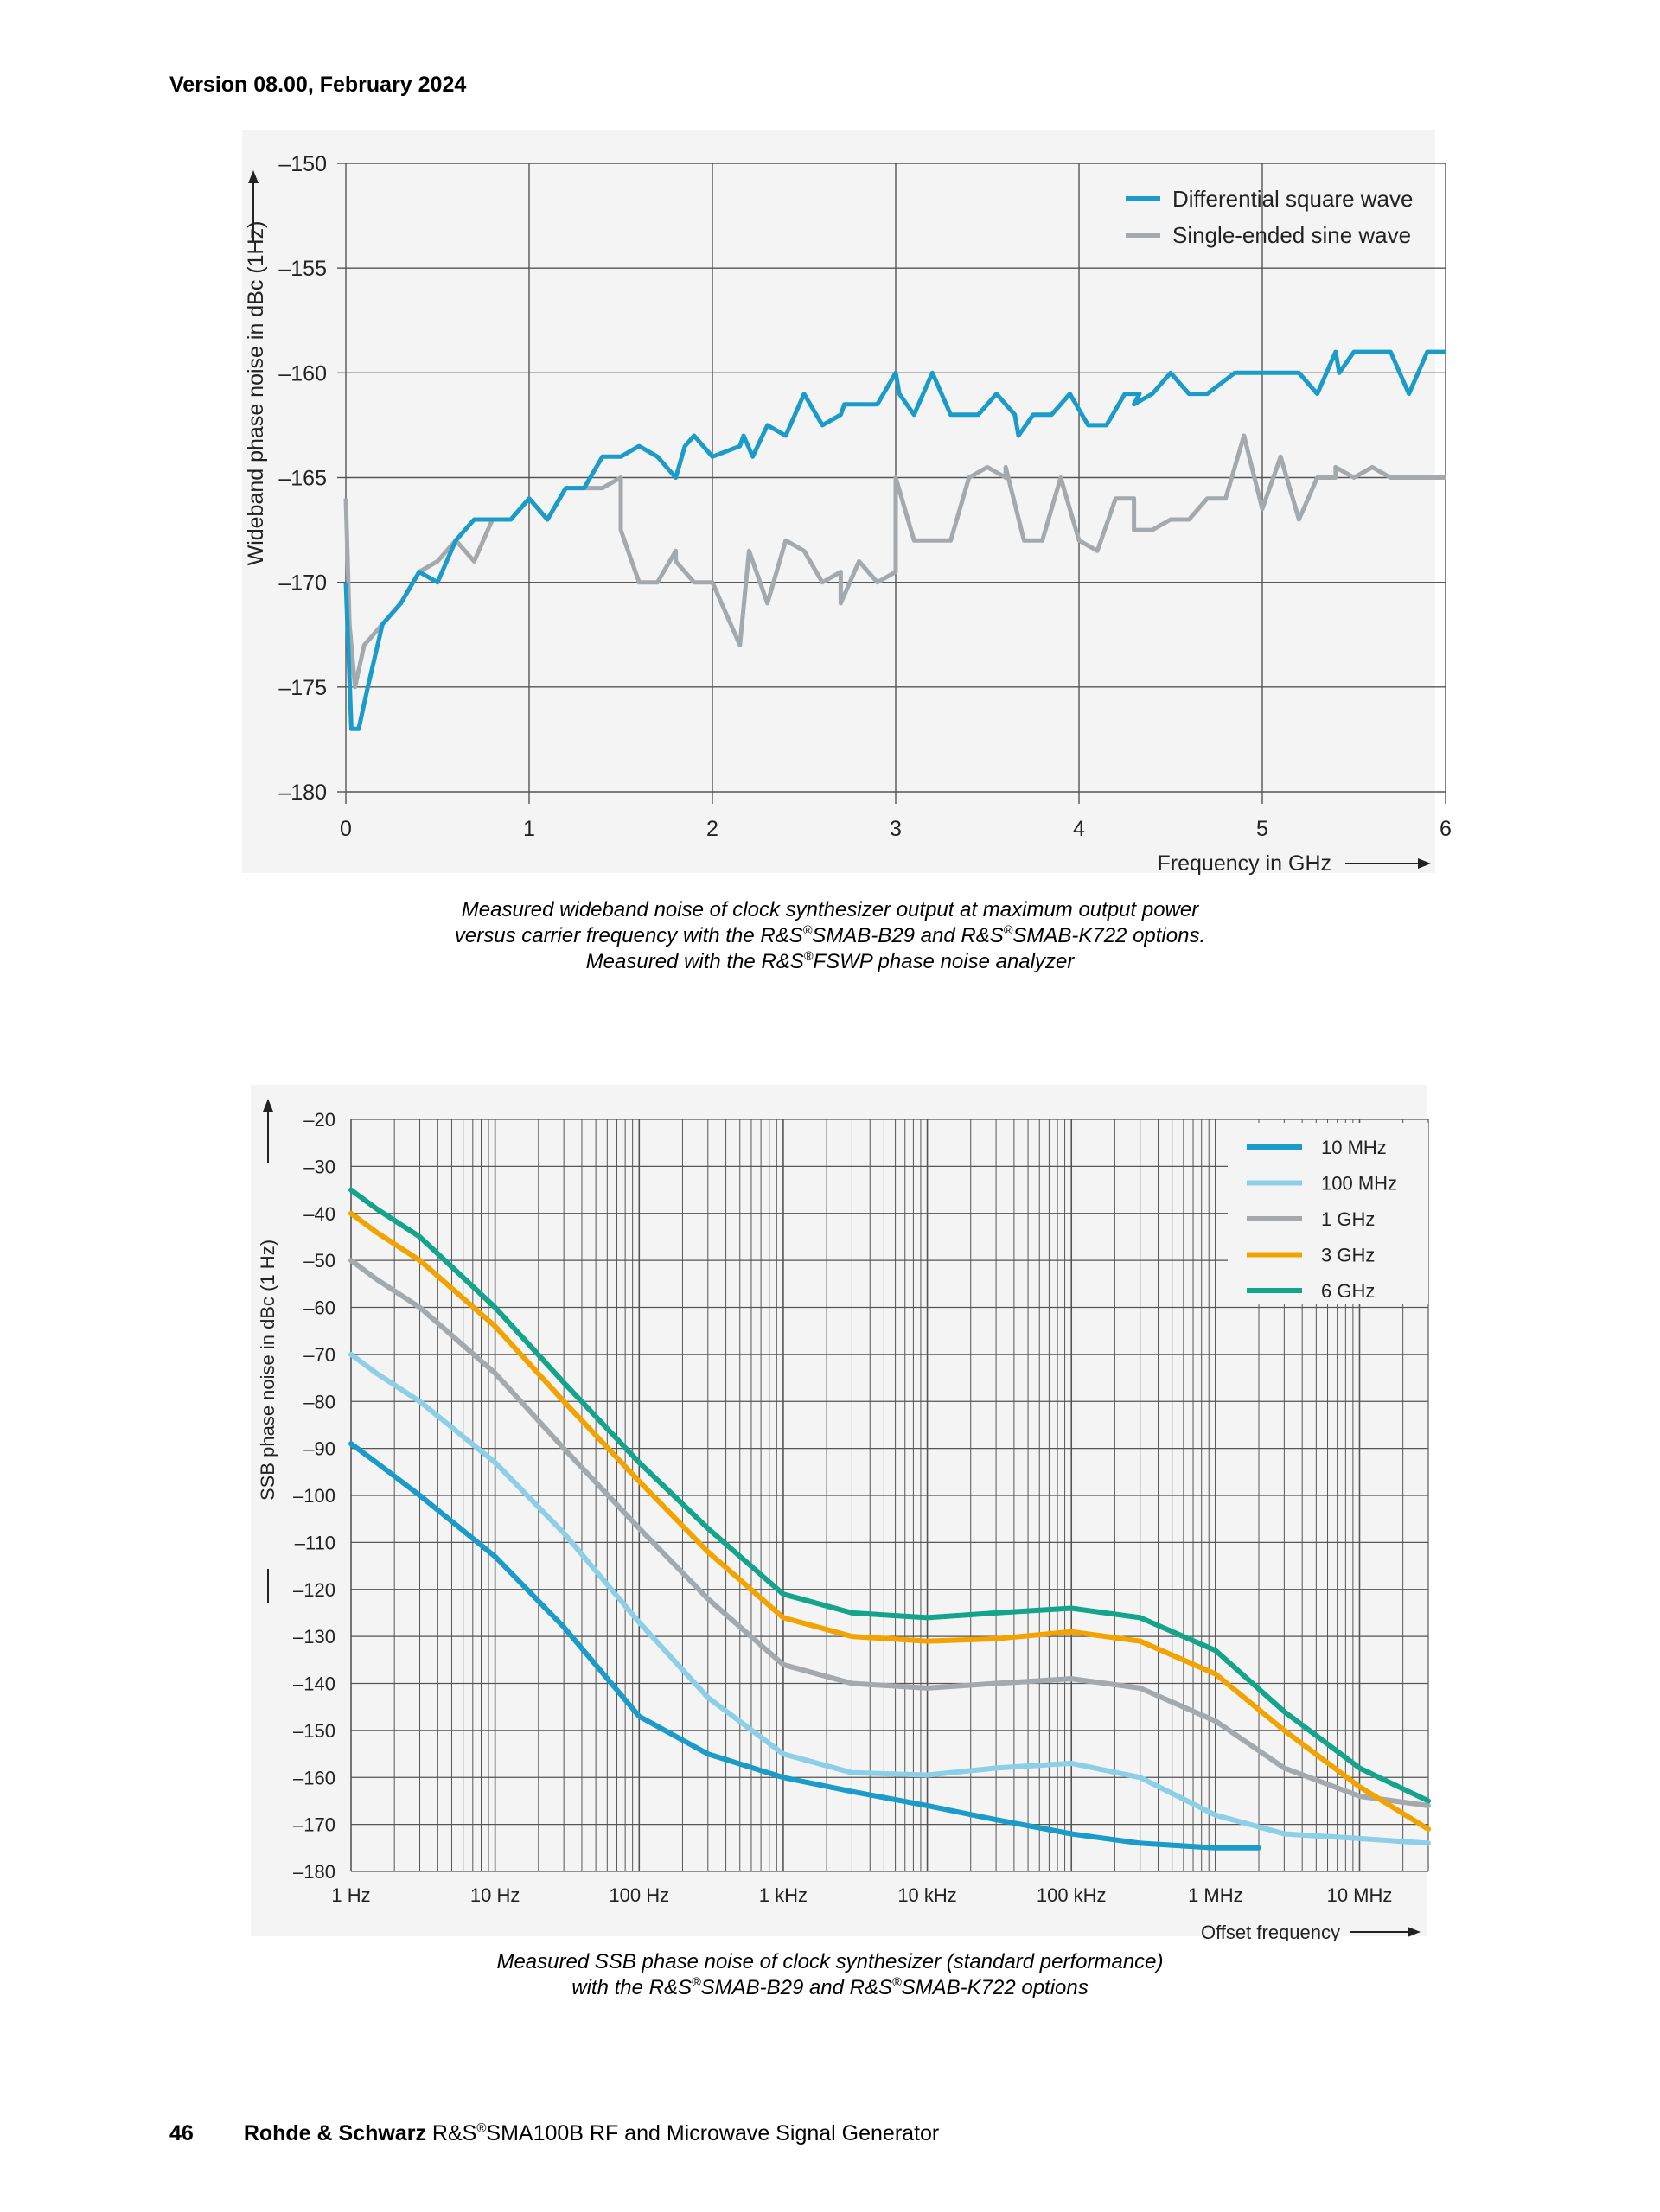 This screenshot has width=1660, height=2212. Describe the element at coordinates (319, 1261) in the screenshot. I see `chart2-ytick-label: –50` at that location.